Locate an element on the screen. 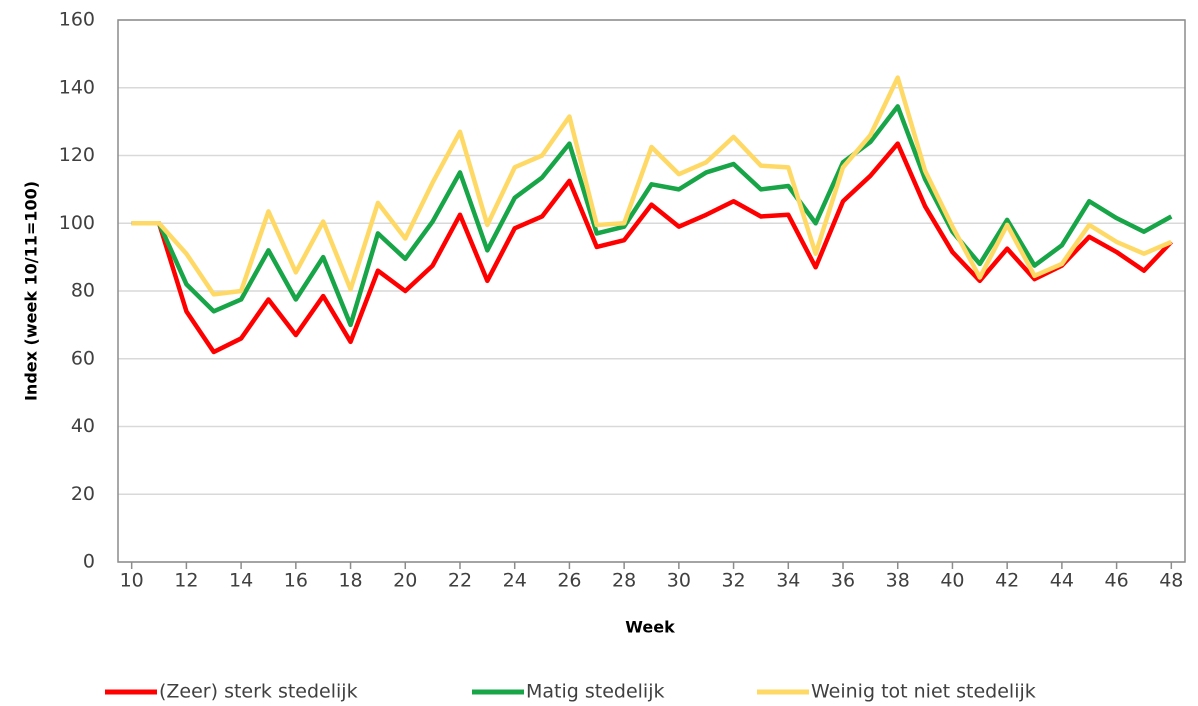 The image size is (1198, 706). x-tick-label: 14 is located at coordinates (241, 581).